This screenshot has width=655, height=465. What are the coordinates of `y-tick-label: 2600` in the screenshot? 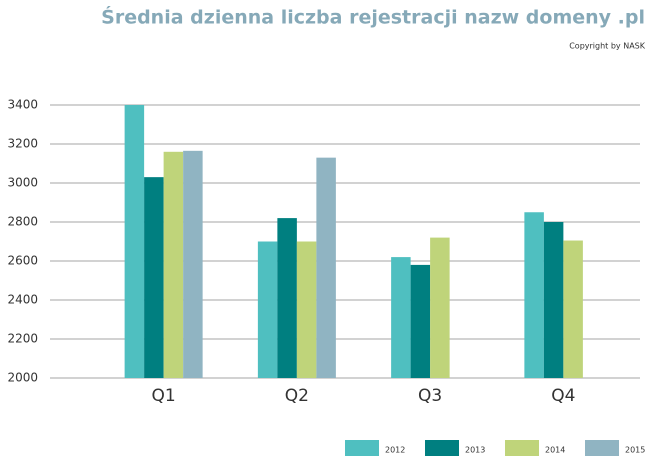 It's located at (22, 261).